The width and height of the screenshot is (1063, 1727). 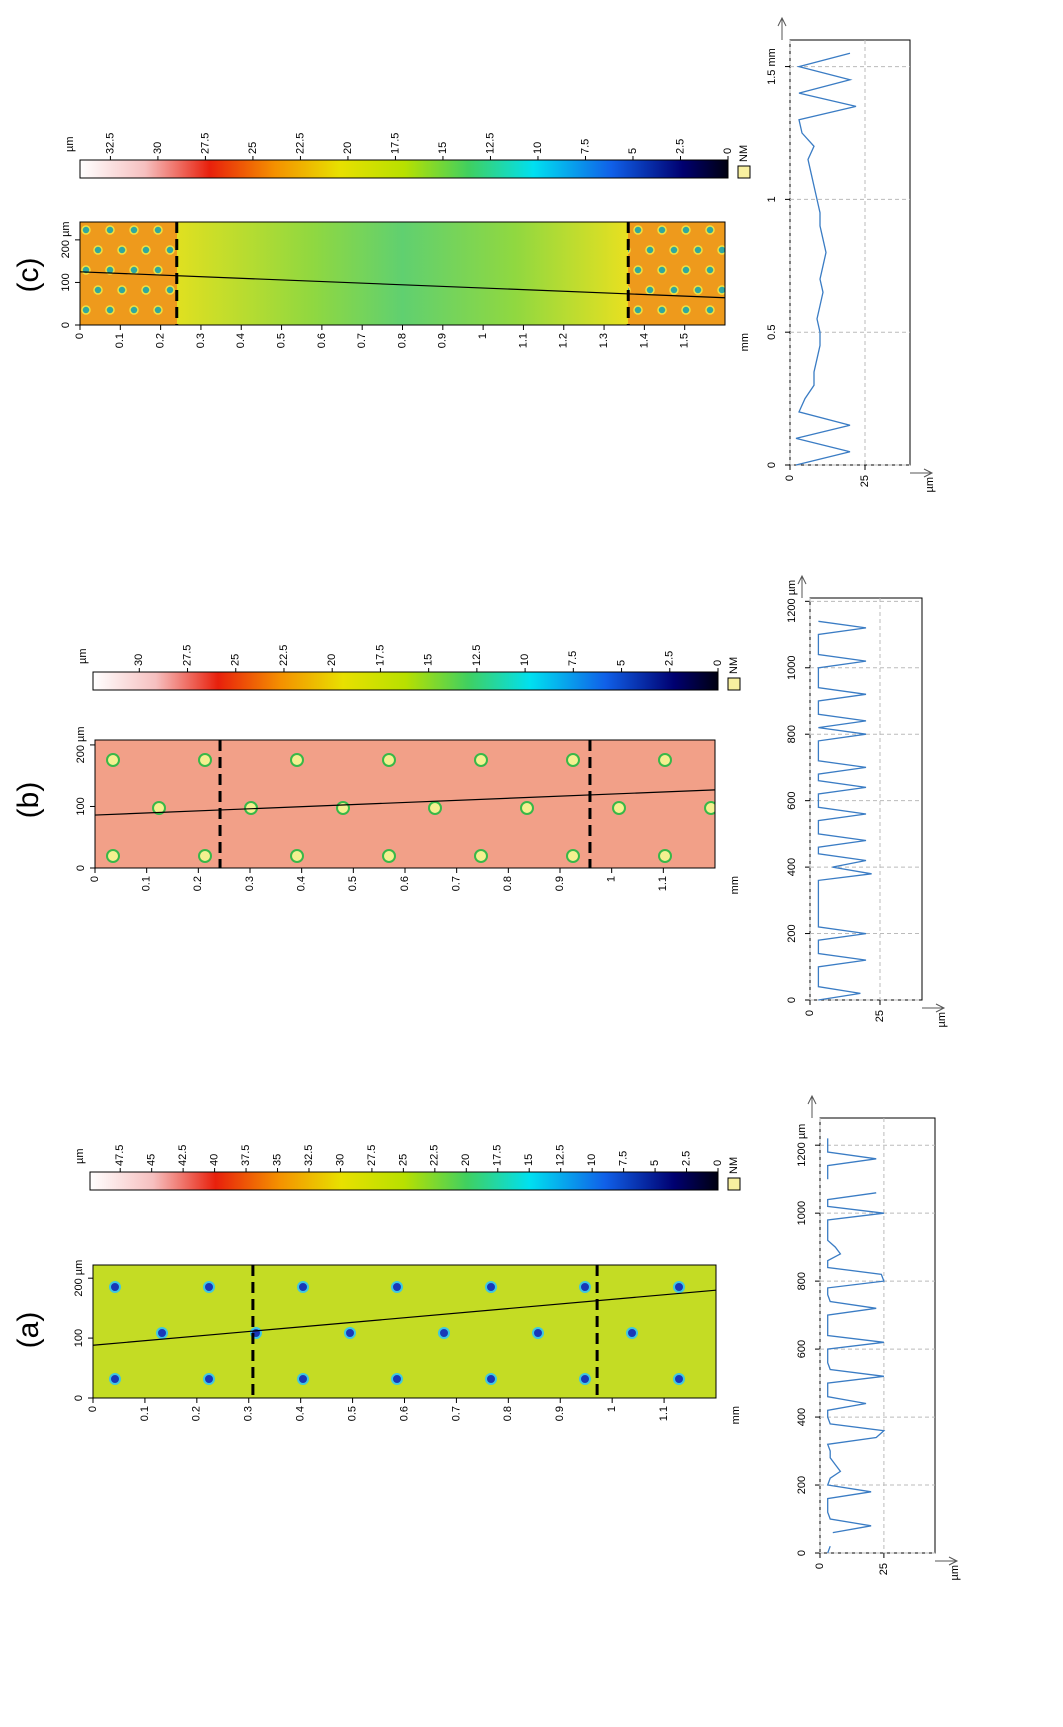 What do you see at coordinates (214, 1160) in the screenshot?
I see `colorbar-tick-label: 40` at bounding box center [214, 1160].